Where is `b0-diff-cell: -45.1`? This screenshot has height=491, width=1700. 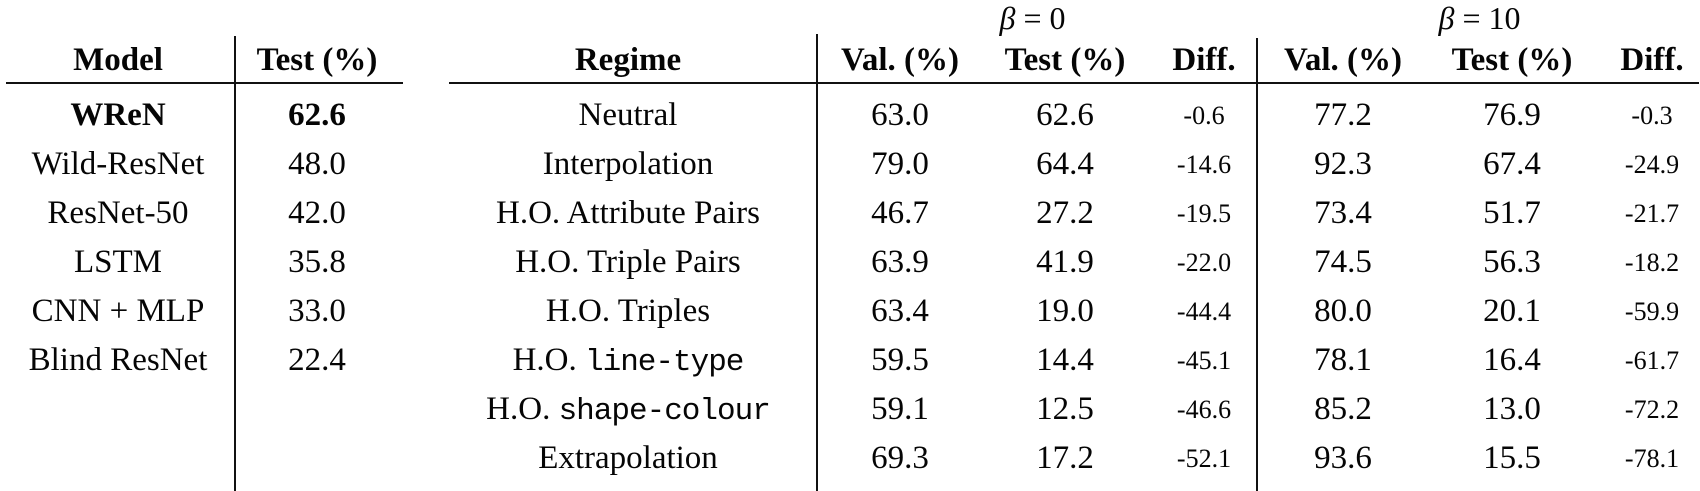
b0-diff-cell: -45.1 is located at coordinates (1204, 360).